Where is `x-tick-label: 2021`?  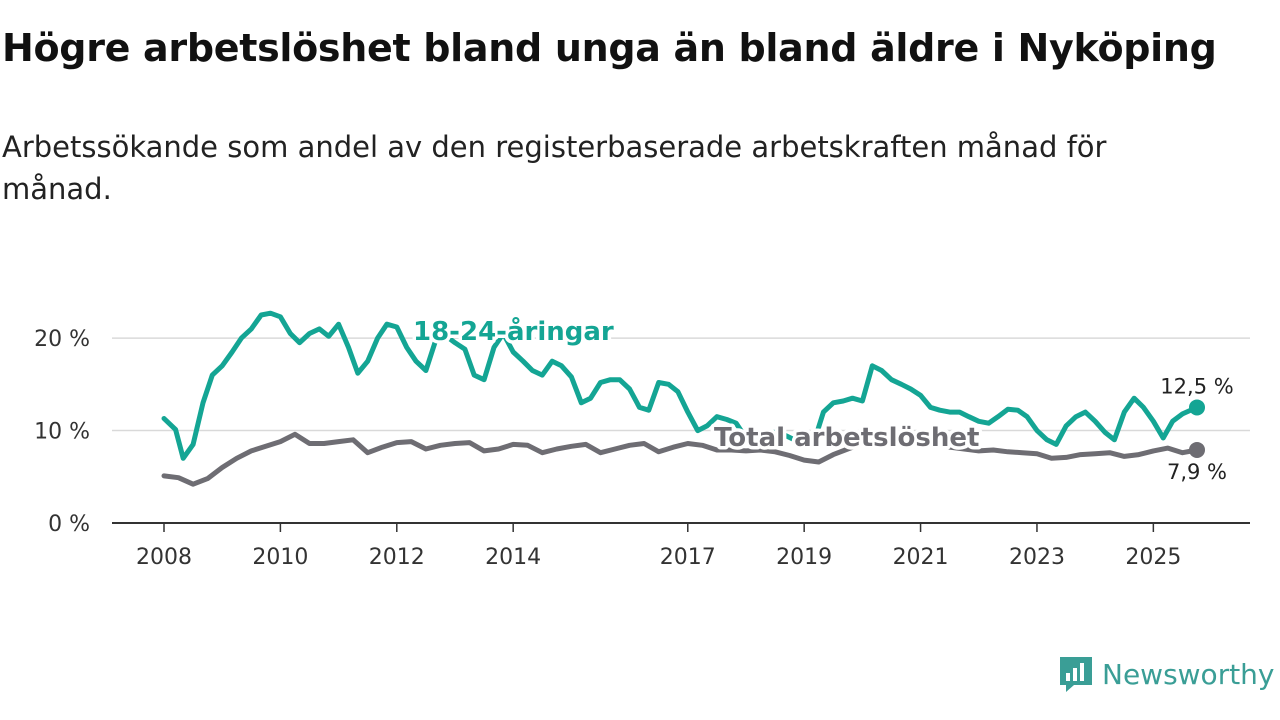 x-tick-label: 2021 is located at coordinates (921, 557).